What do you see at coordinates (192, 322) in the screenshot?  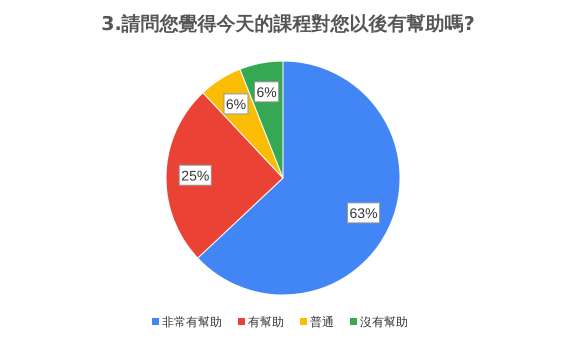 I see `legend-label: 非常有幫助` at bounding box center [192, 322].